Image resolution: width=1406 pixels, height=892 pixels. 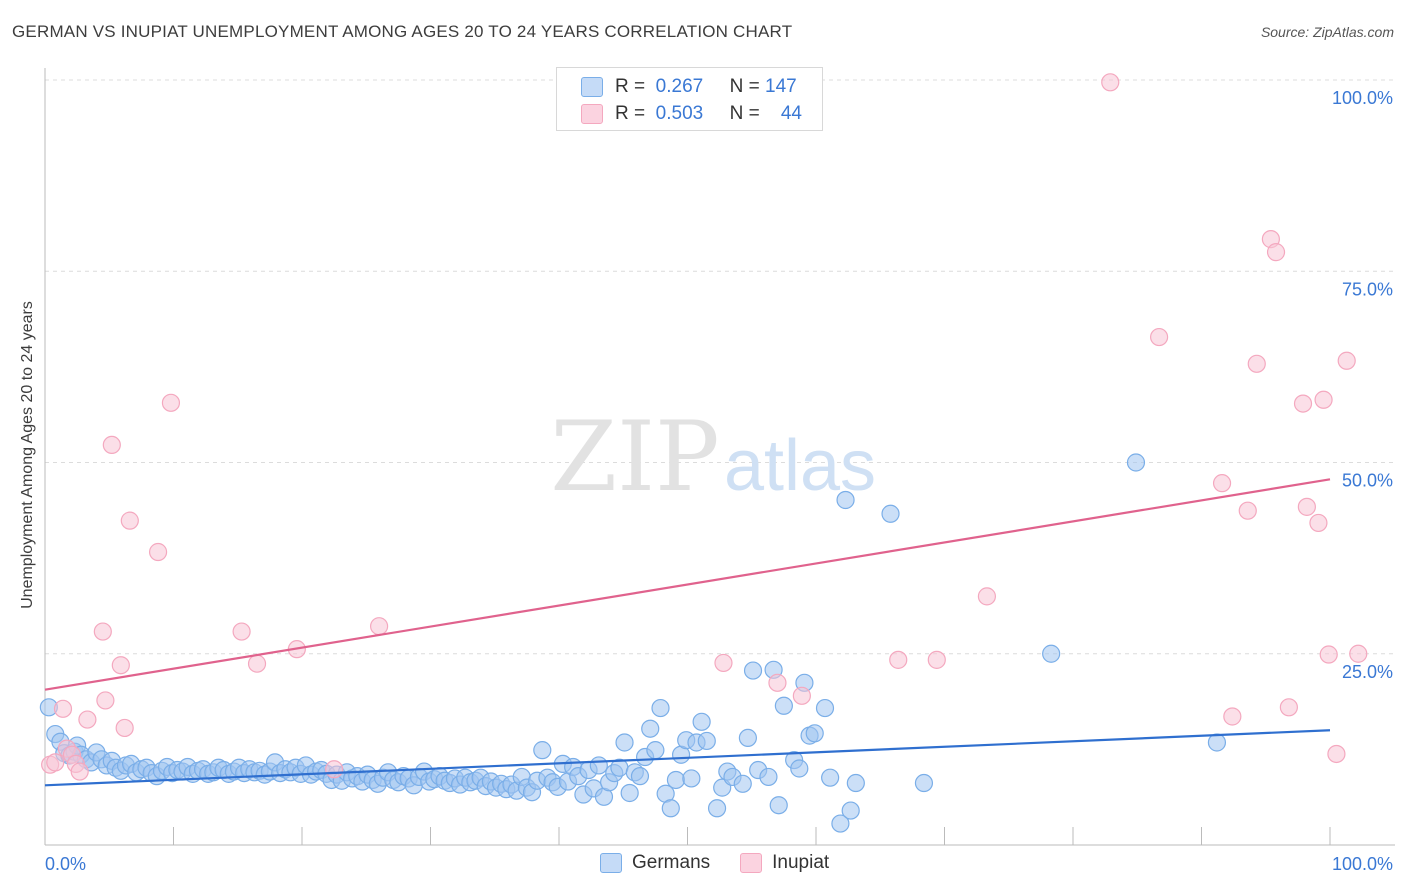 What do you see at coordinates (679, 113) in the screenshot?
I see `r-value: 0.503` at bounding box center [679, 113].